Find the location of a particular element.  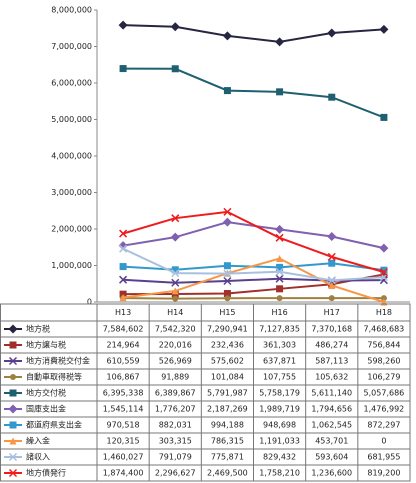

table-value: 1,545,114 is located at coordinates (123, 409).